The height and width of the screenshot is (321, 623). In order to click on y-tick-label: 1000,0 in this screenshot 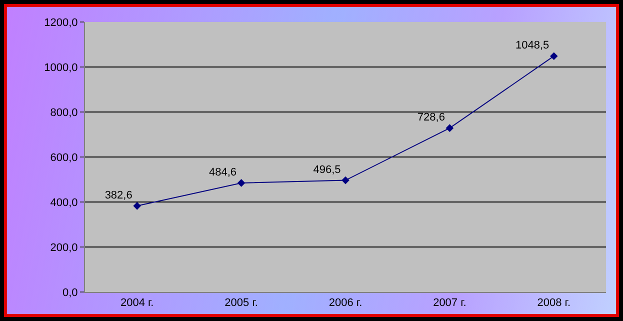, I will do `click(61, 68)`.